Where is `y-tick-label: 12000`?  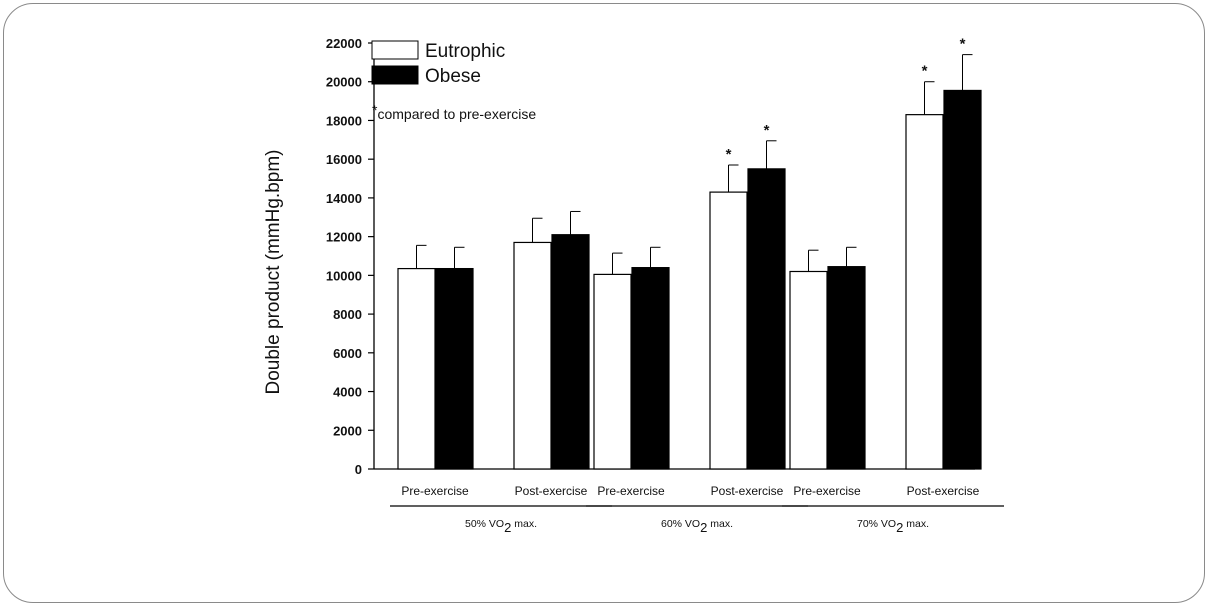 y-tick-label: 12000 is located at coordinates (344, 237).